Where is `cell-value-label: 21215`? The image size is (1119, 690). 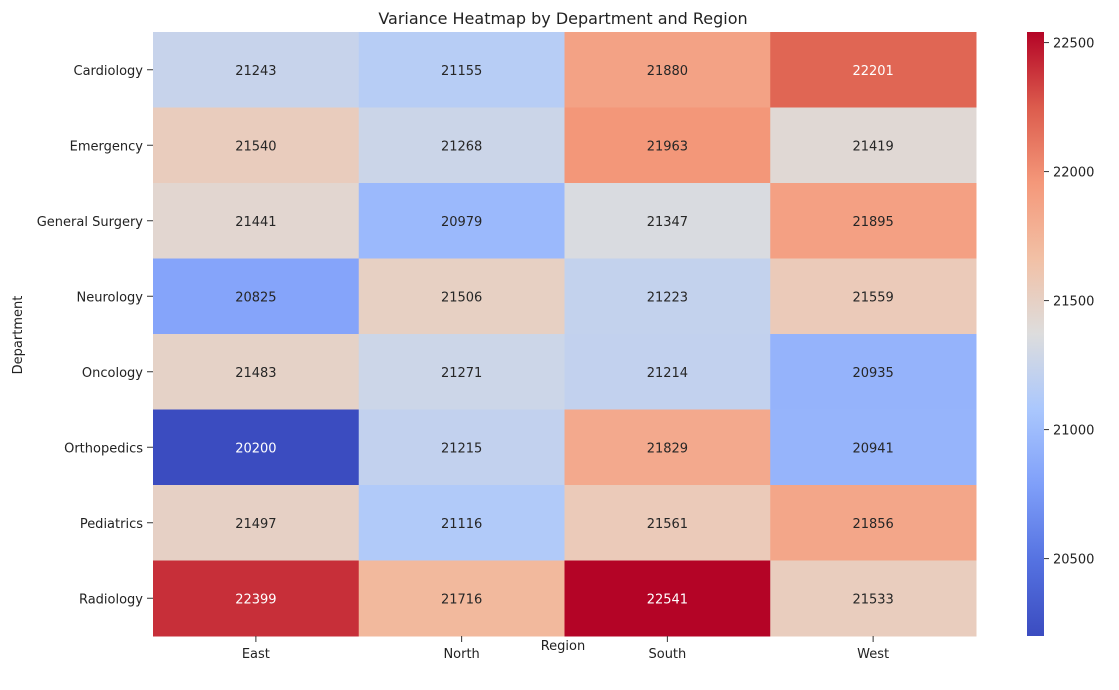 cell-value-label: 21215 is located at coordinates (461, 448).